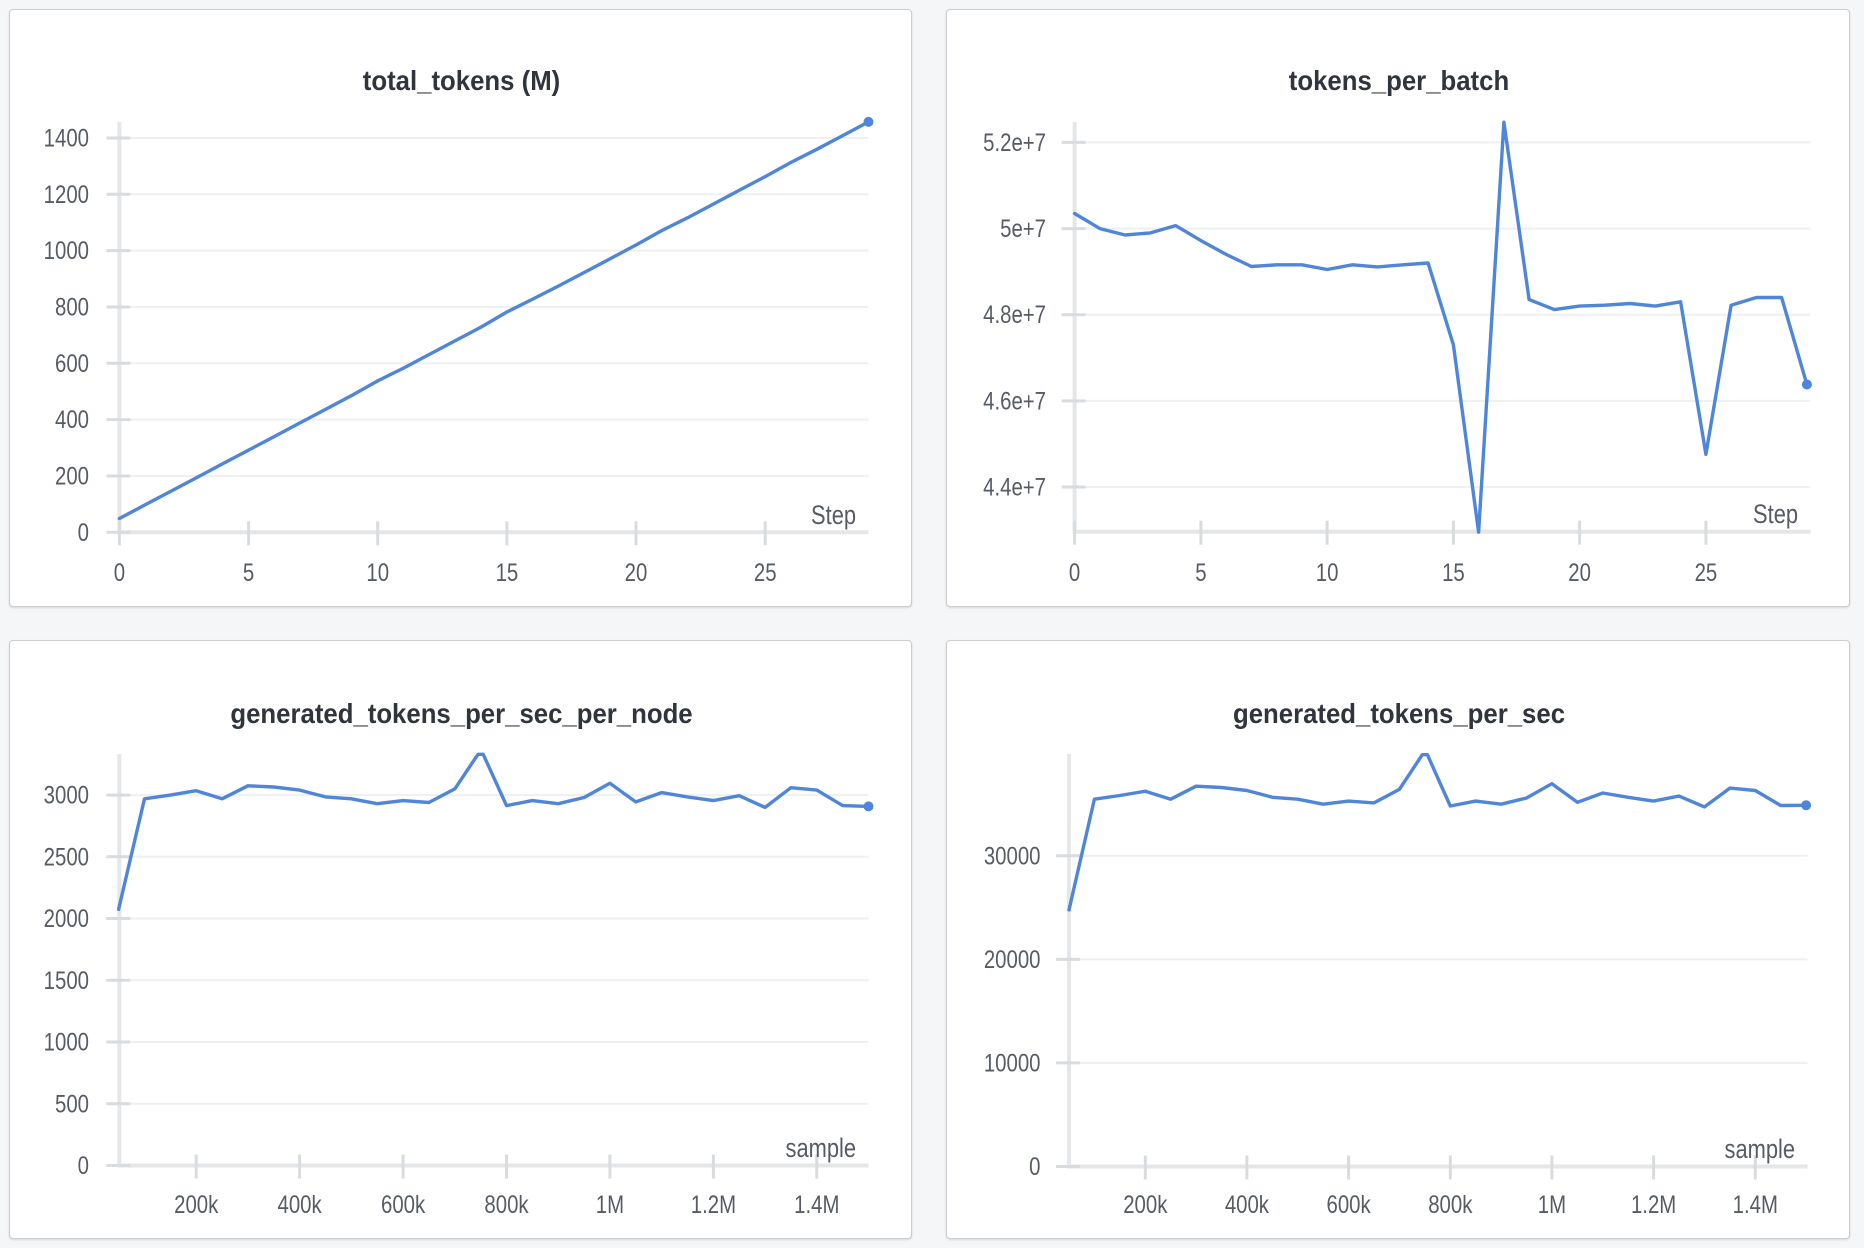  Describe the element at coordinates (1012, 959) in the screenshot. I see `svg-text: 20000` at that location.